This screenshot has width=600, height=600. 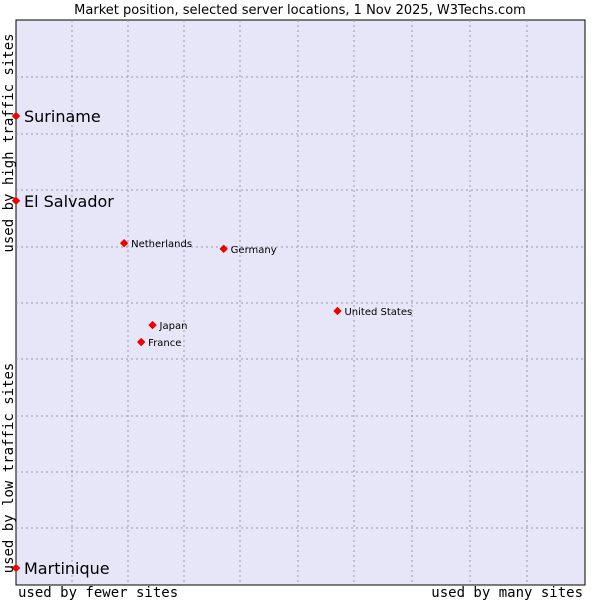 I want to click on y-axis-label-low: used by low traffic sites, so click(x=9, y=468).